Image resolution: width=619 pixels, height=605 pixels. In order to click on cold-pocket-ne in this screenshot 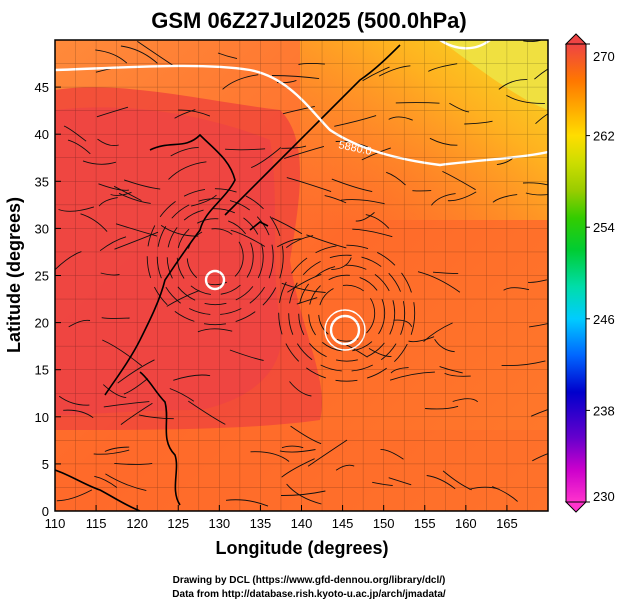, I will do `click(494, 75)`.